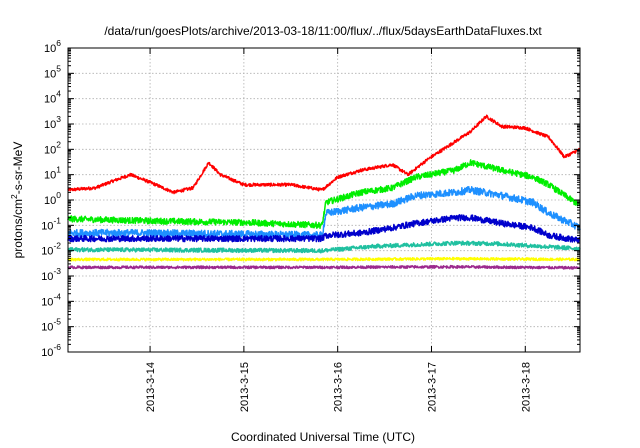  I want to click on y-axis-label: protons/cm2-s-sr-MeV, so click(17, 200).